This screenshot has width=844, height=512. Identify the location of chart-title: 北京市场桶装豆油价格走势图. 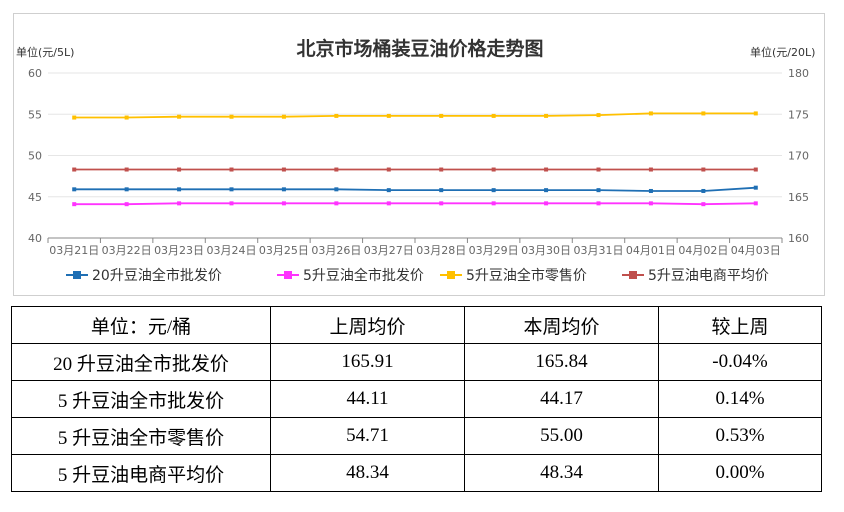
(419, 48).